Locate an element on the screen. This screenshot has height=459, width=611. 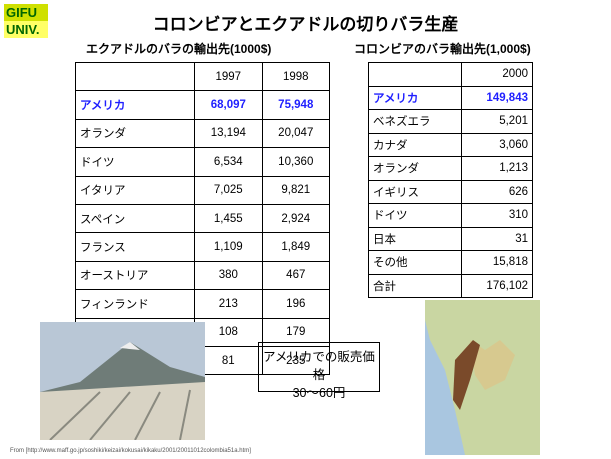
table-cell: 196 is located at coordinates (296, 304).